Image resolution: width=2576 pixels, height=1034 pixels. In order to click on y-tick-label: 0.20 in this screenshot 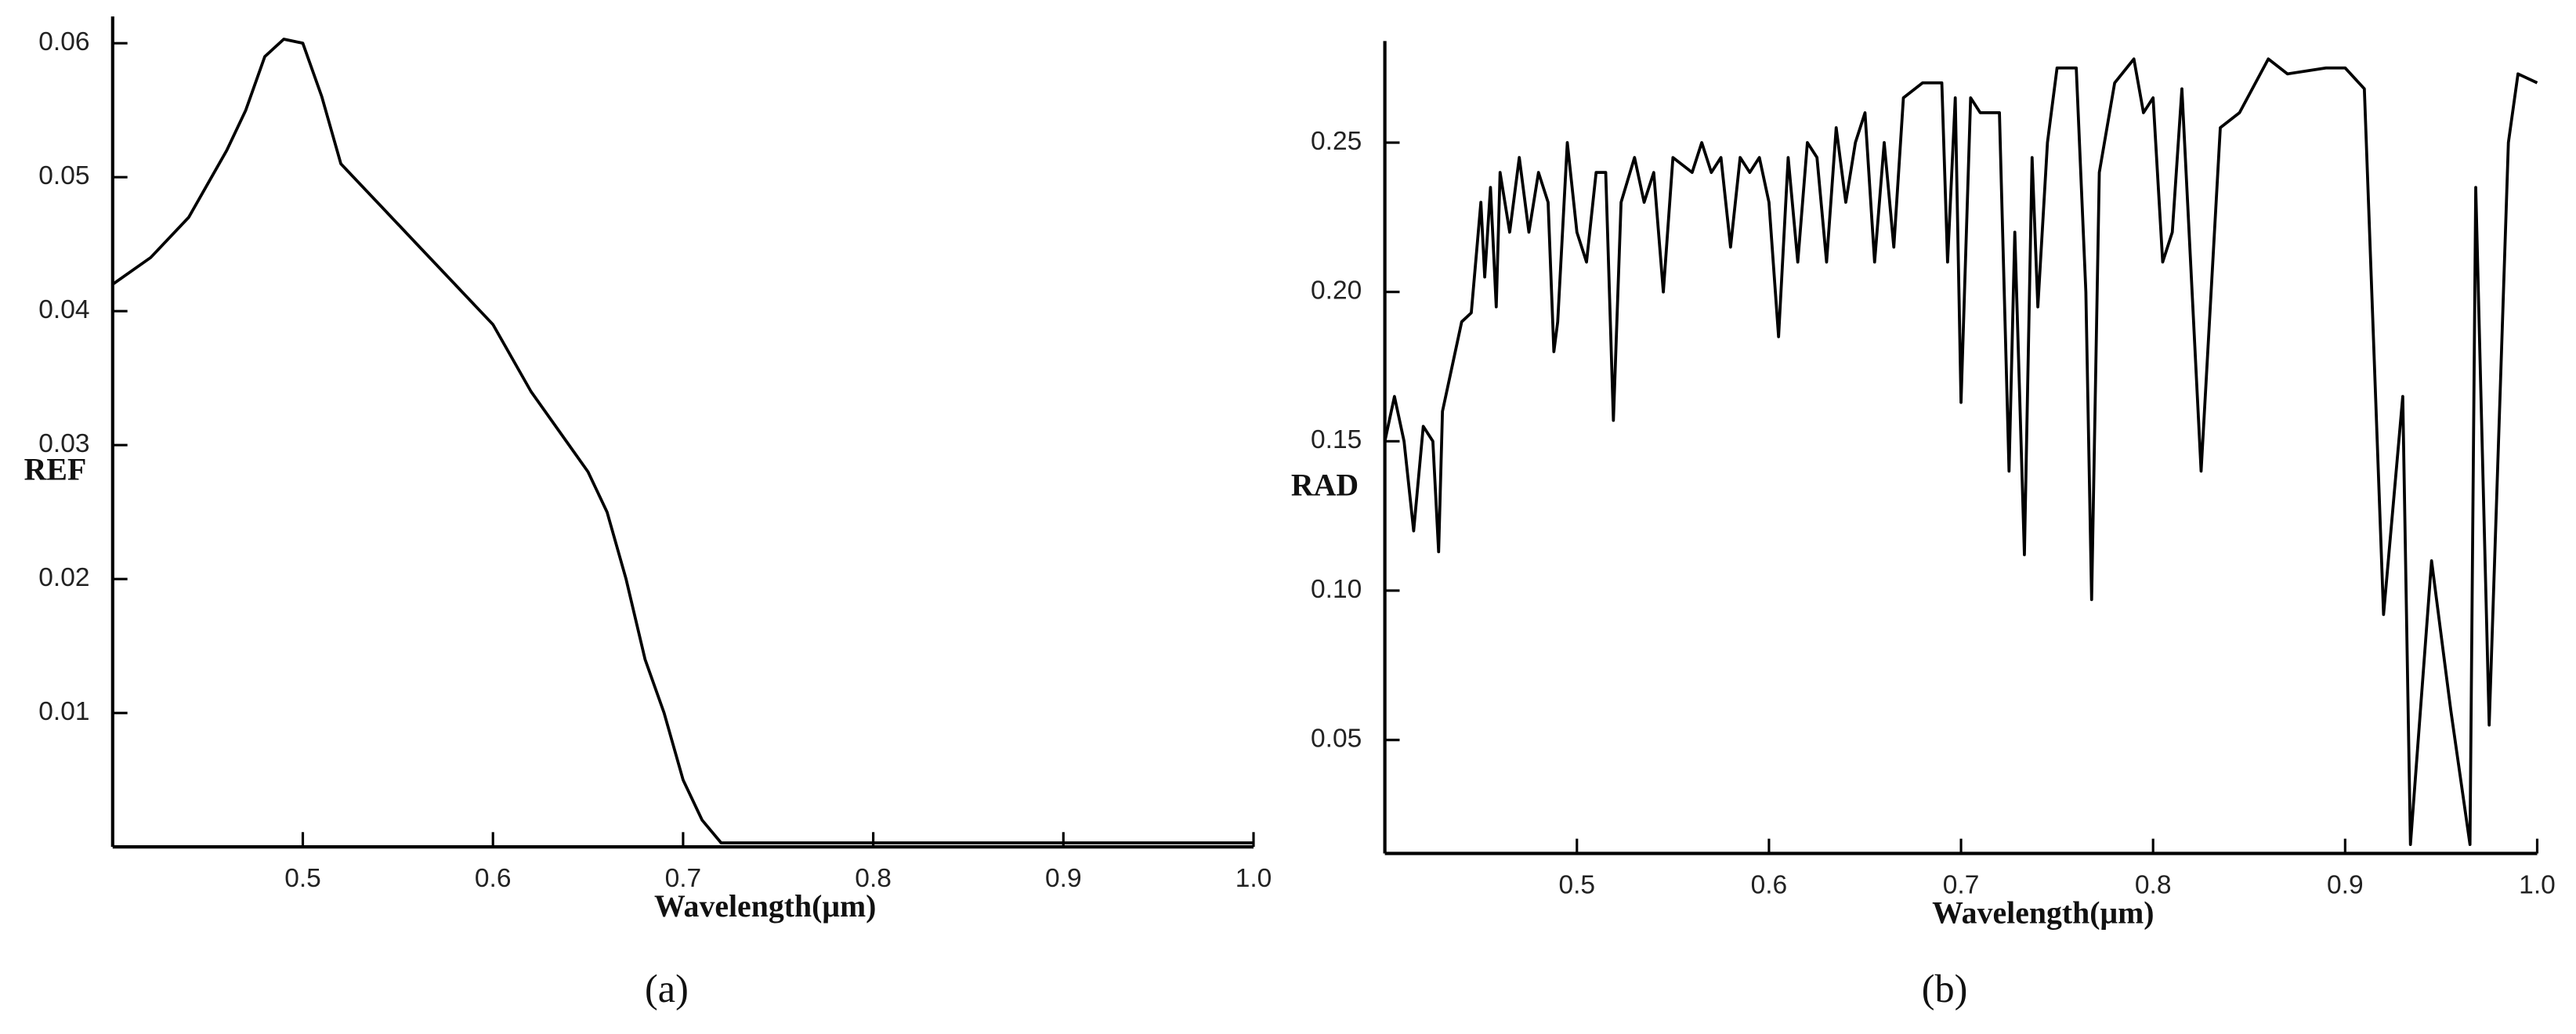, I will do `click(1337, 291)`.